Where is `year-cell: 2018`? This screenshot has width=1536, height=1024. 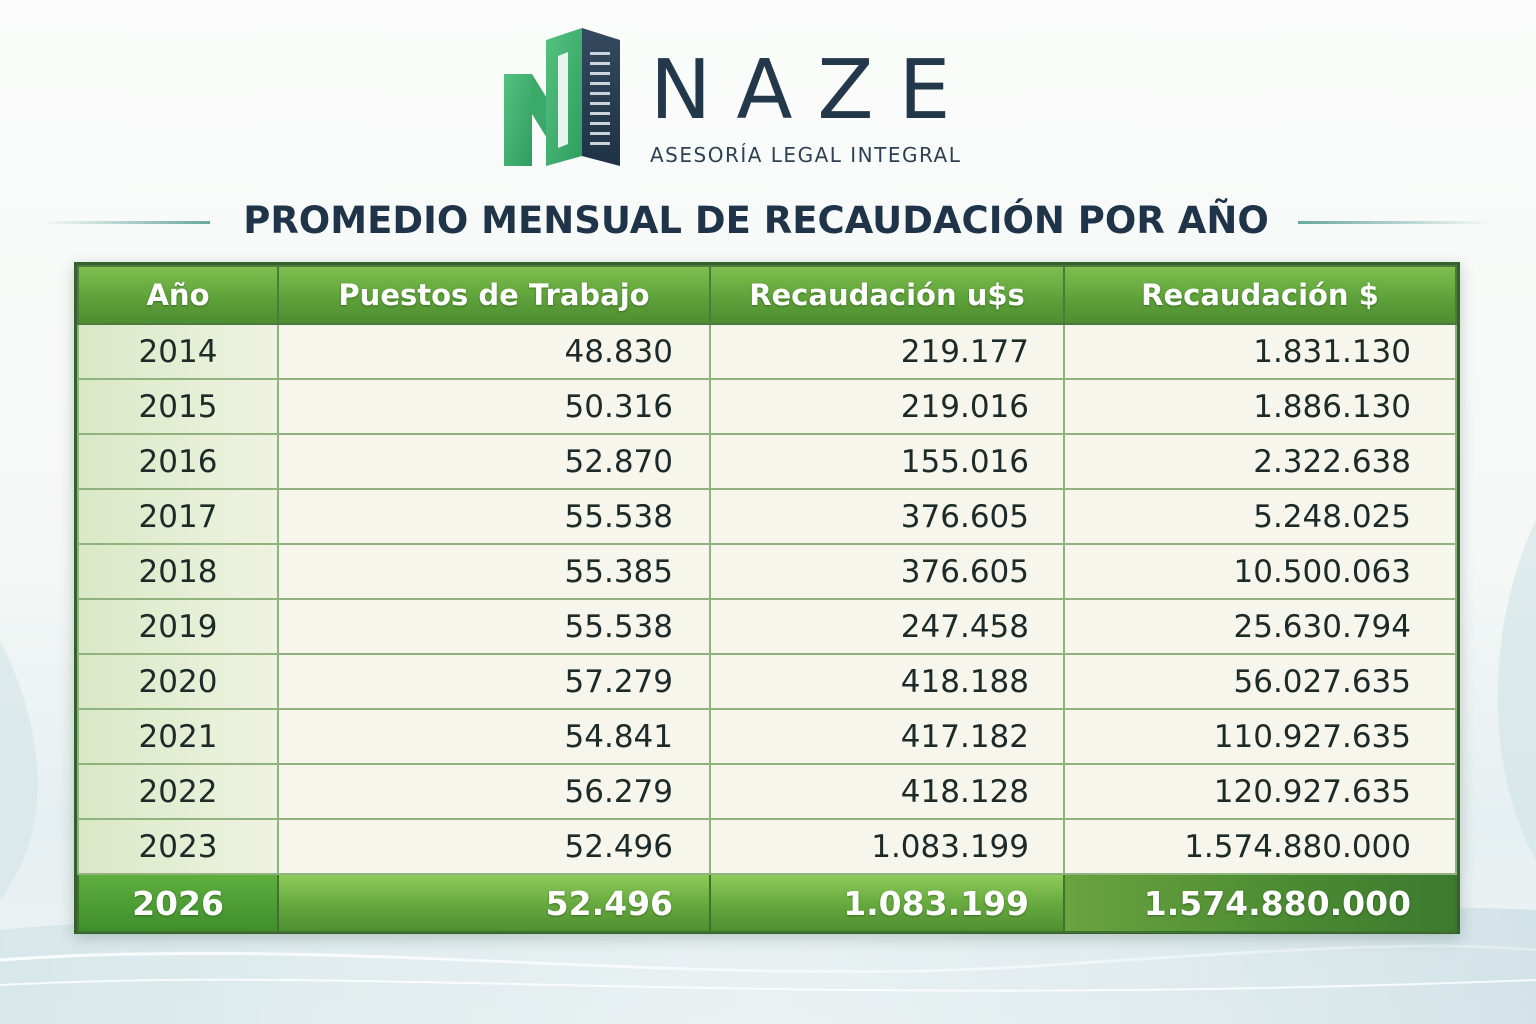
year-cell: 2018 is located at coordinates (178, 571).